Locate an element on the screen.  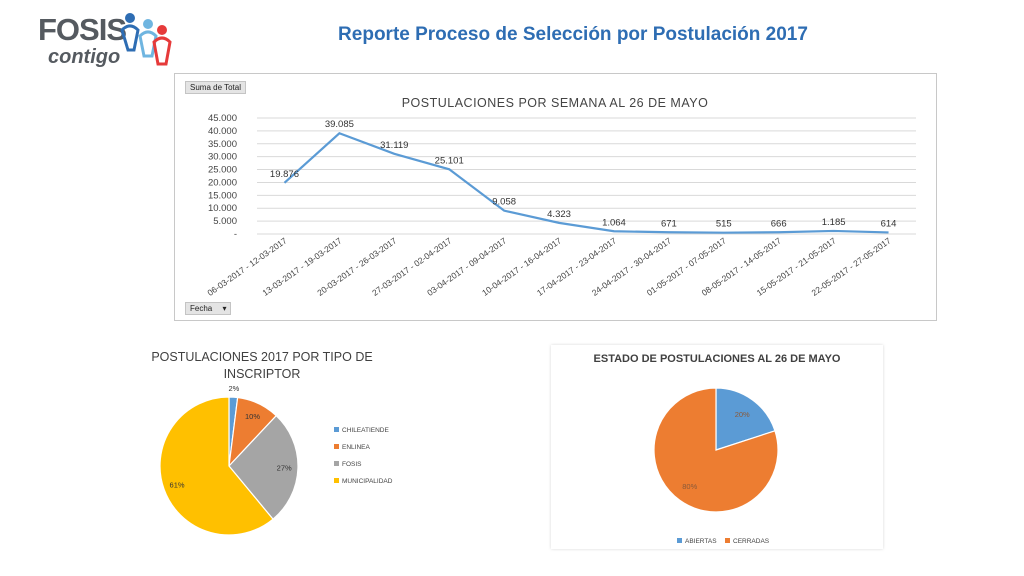
pie-value-label: 20% is located at coordinates (742, 414).